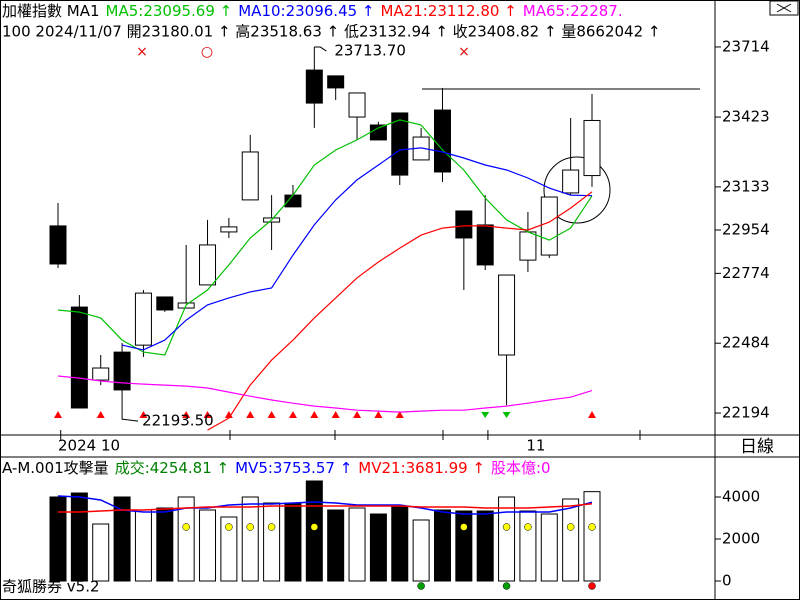  What do you see at coordinates (746, 46) in the screenshot?
I see `y-tick-label: 23714` at bounding box center [746, 46].